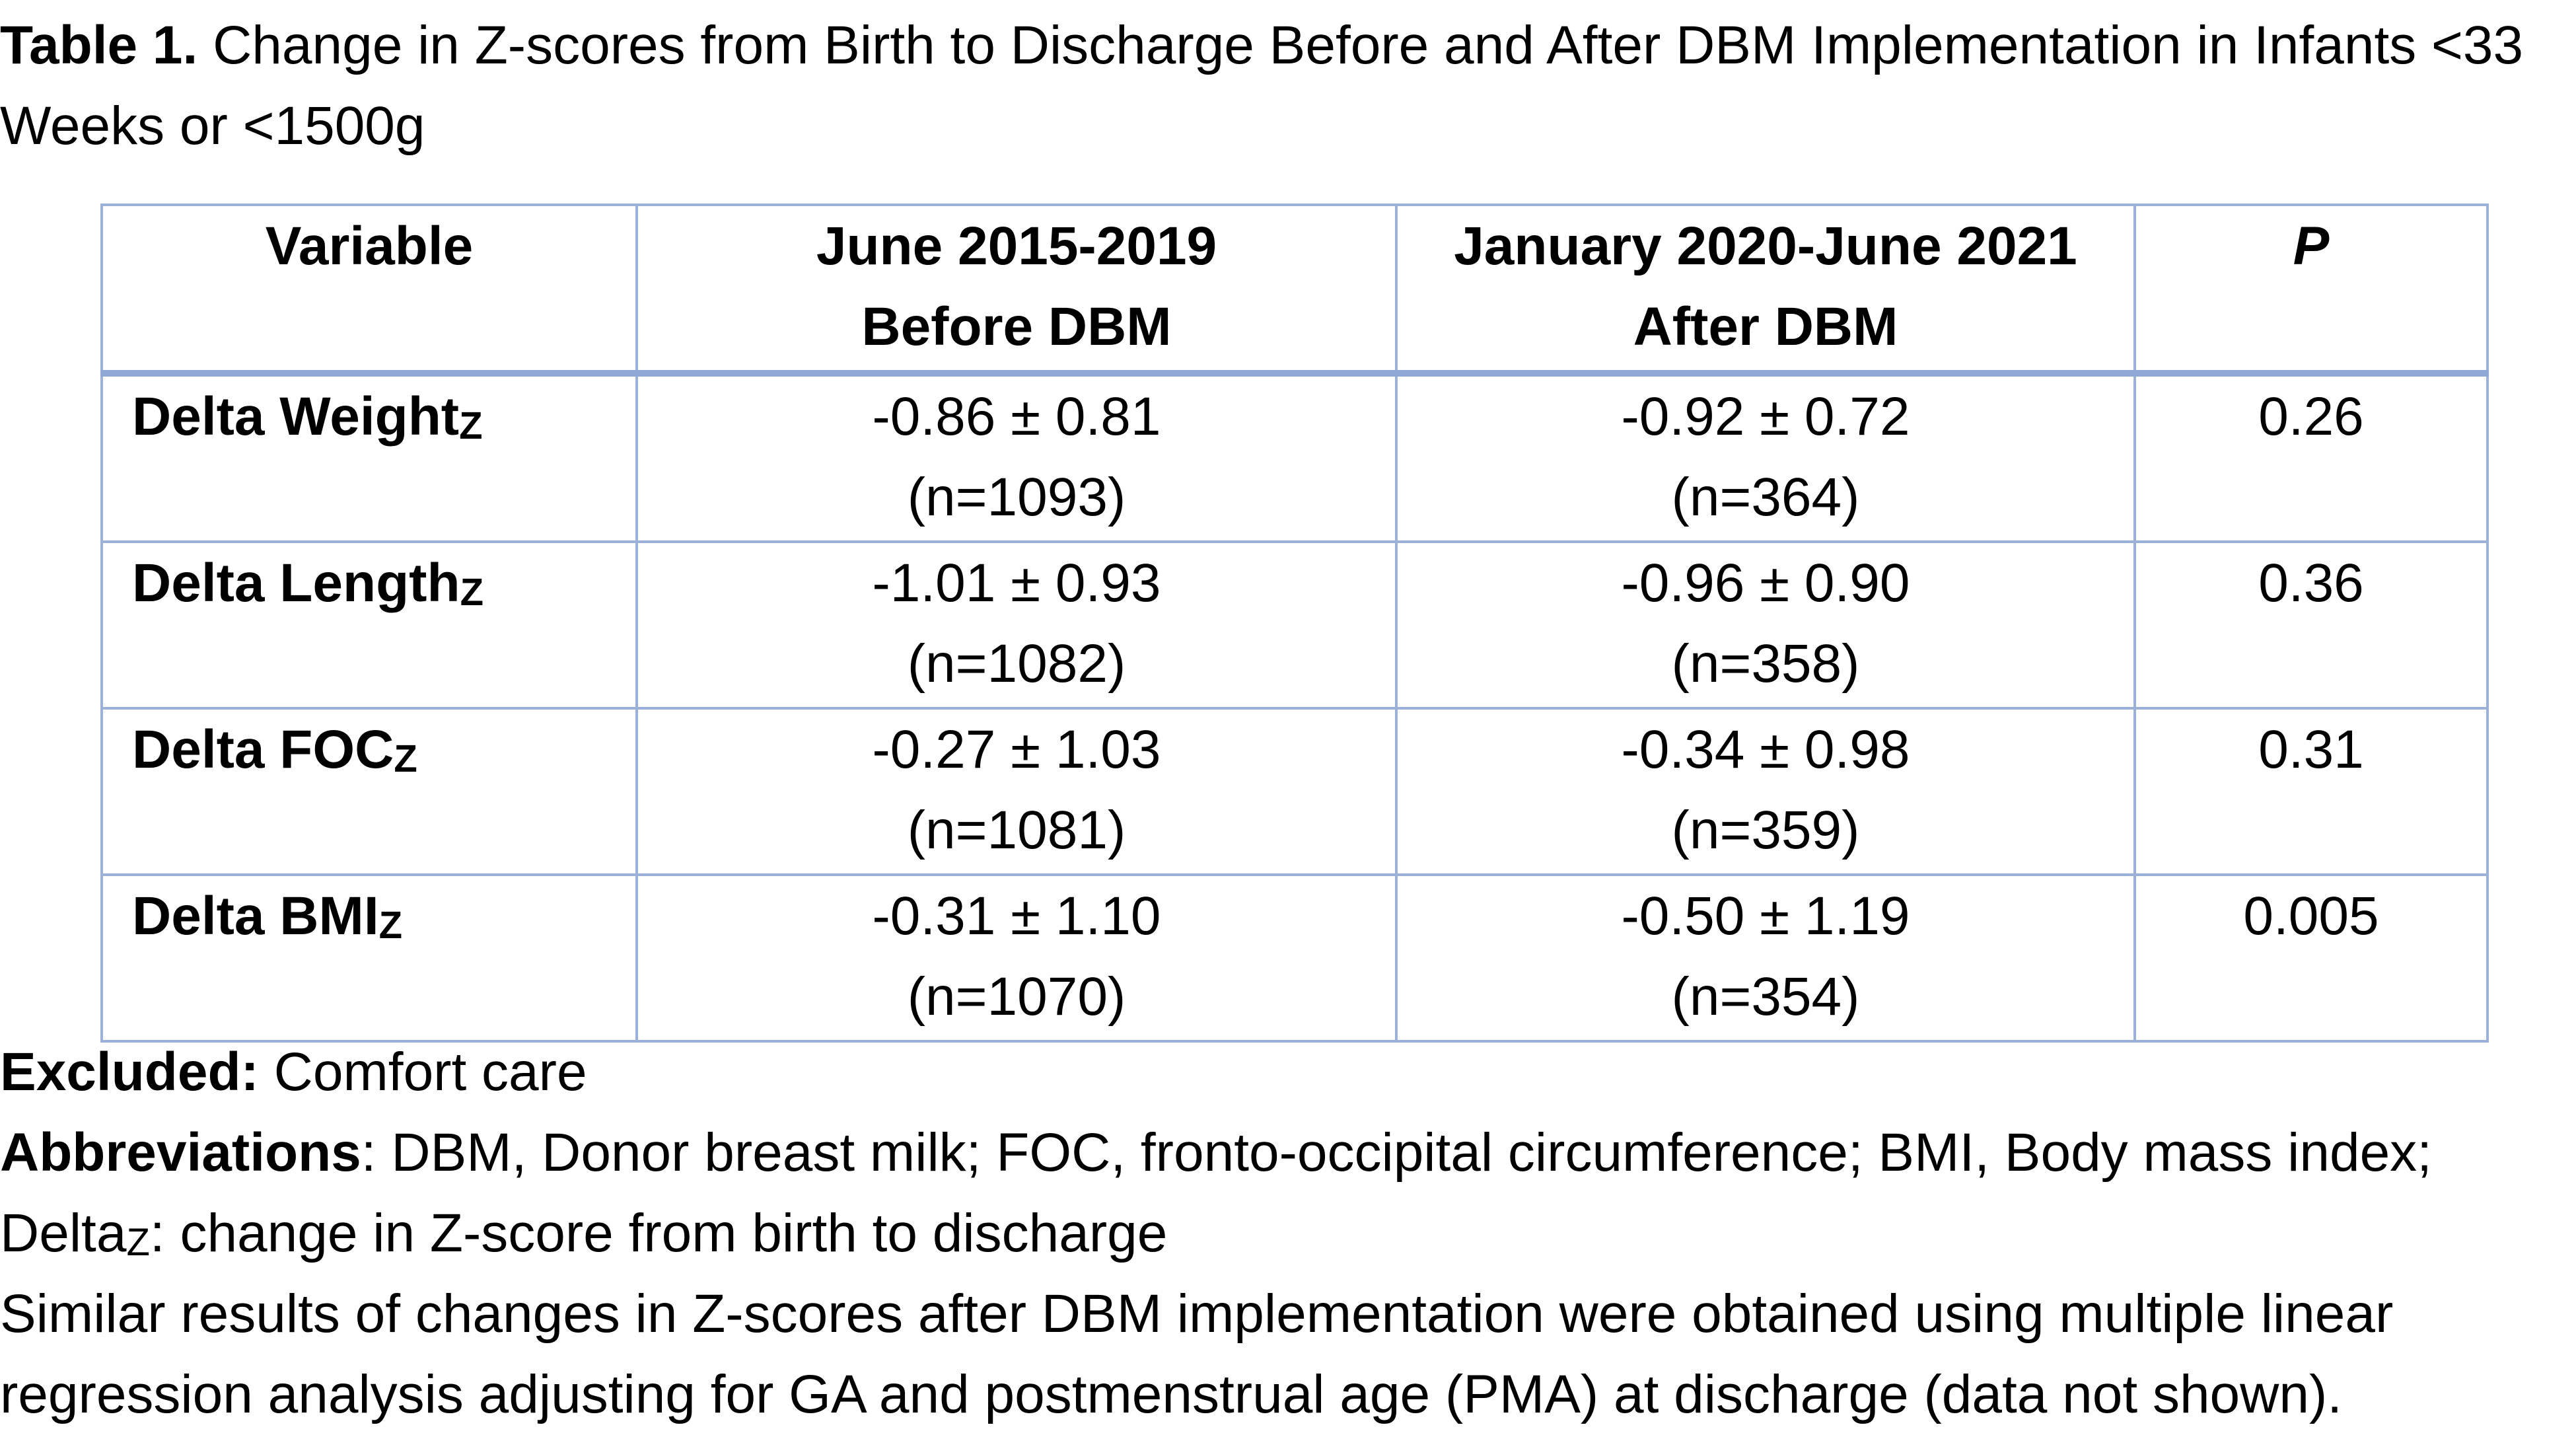 The width and height of the screenshot is (2576, 1435). I want to click on after-n: (n=354), so click(1765, 997).